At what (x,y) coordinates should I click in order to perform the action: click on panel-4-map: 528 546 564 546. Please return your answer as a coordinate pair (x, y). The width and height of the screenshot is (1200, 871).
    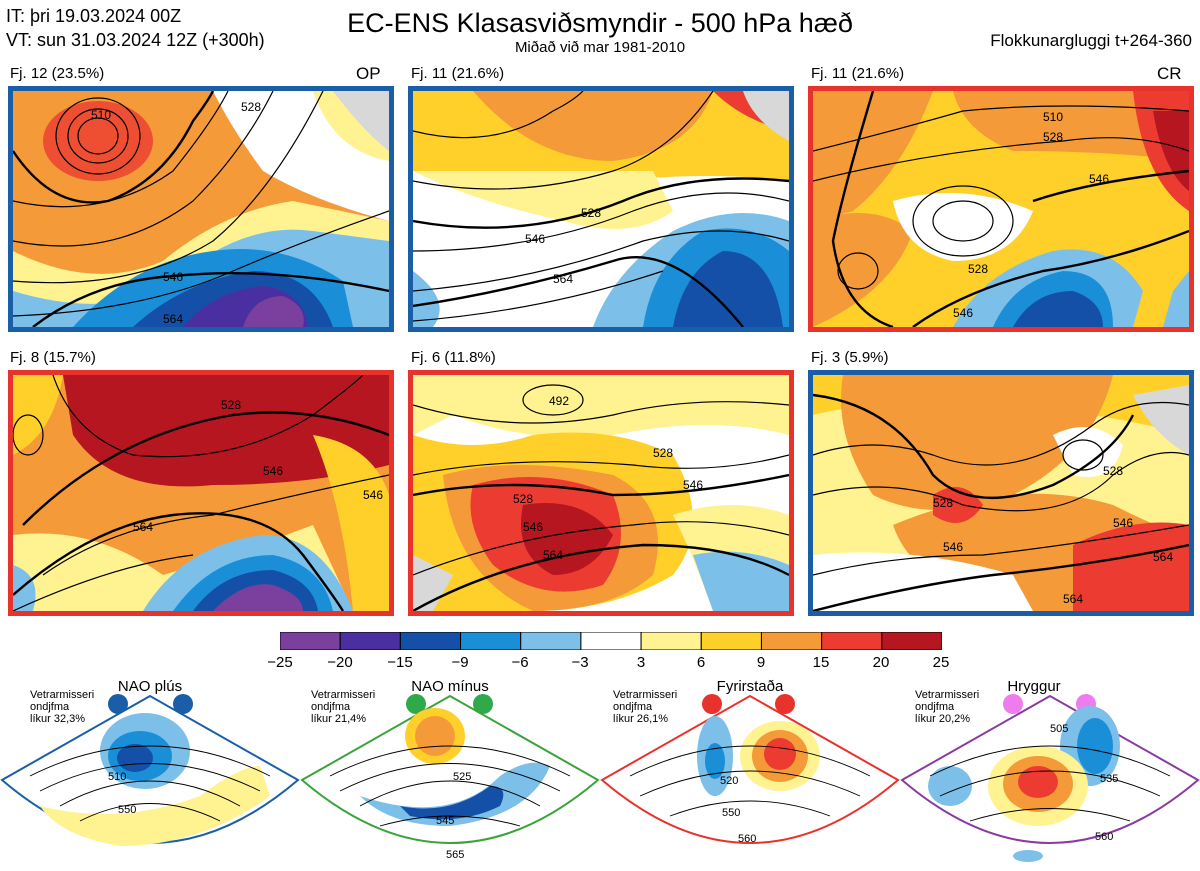
    Looking at the image, I should click on (201, 493).